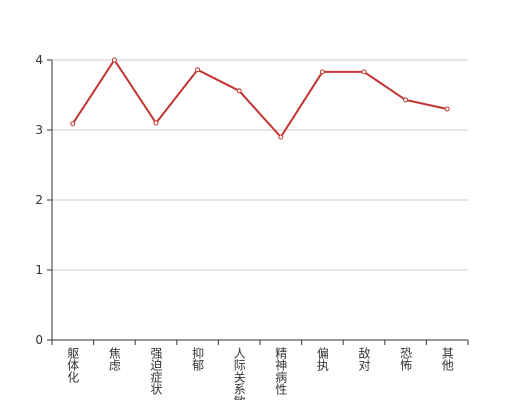 The height and width of the screenshot is (400, 520). Describe the element at coordinates (39, 130) in the screenshot. I see `y-tick-label: 3` at that location.